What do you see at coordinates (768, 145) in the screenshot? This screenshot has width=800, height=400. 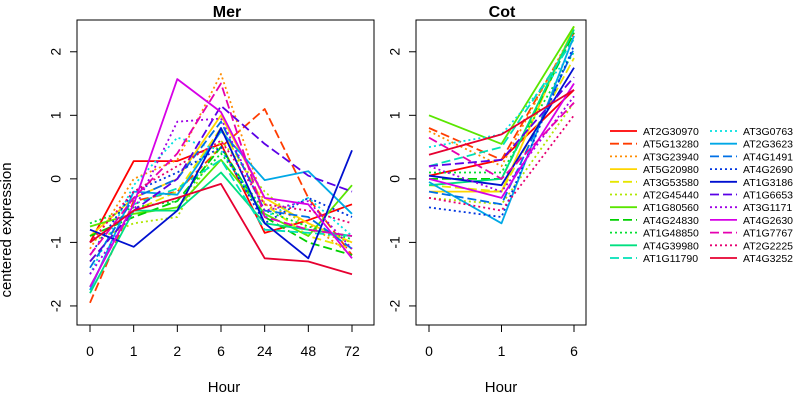 I see `legend-label: AT2G3623` at bounding box center [768, 145].